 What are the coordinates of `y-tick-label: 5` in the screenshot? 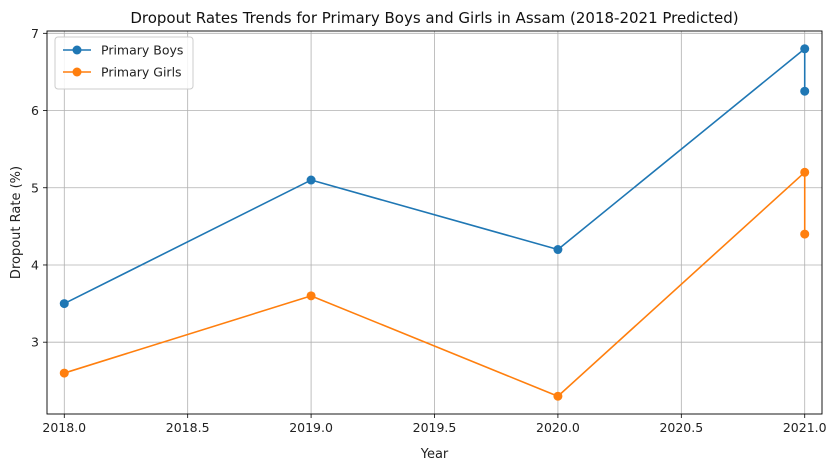 It's located at (35, 187).